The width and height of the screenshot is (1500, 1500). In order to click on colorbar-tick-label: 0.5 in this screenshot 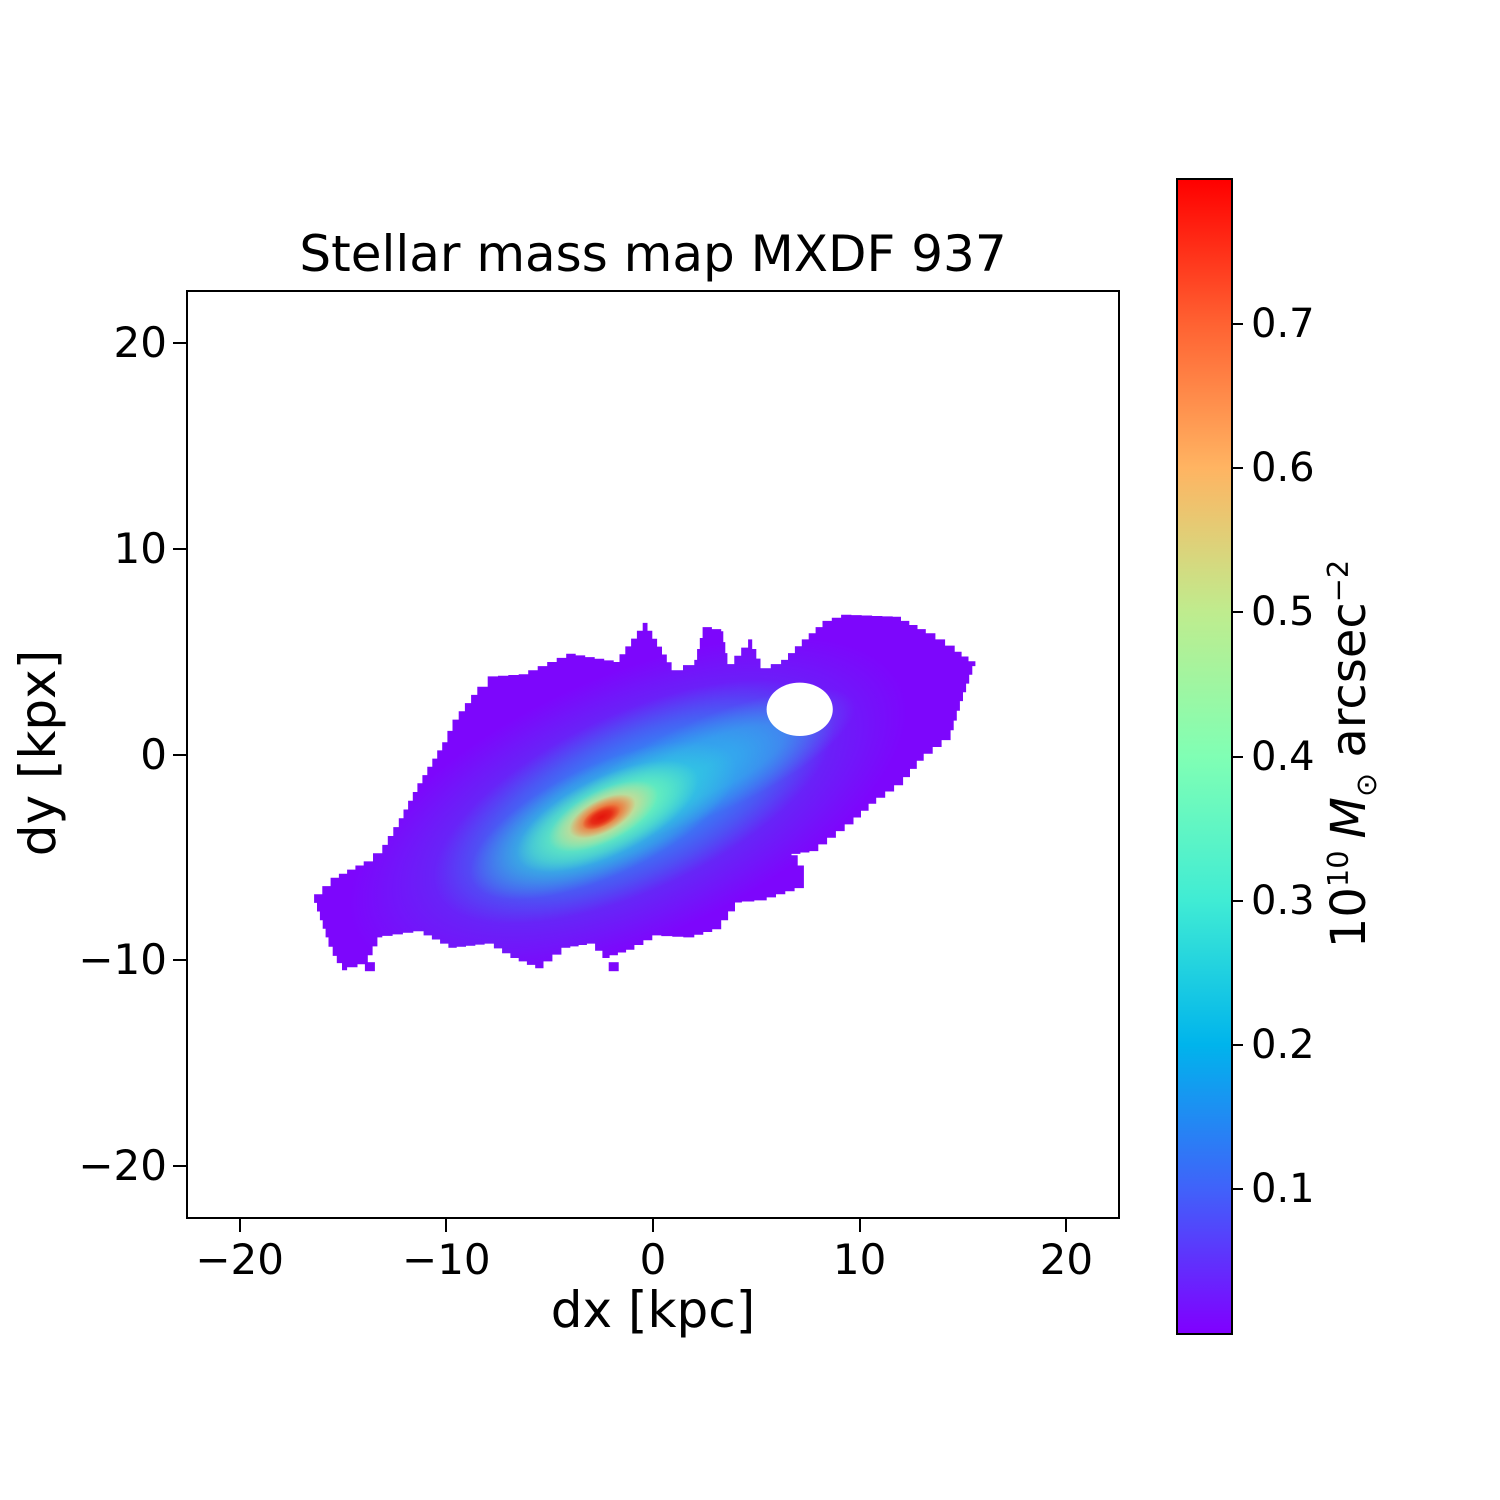, I will do `click(1283, 612)`.